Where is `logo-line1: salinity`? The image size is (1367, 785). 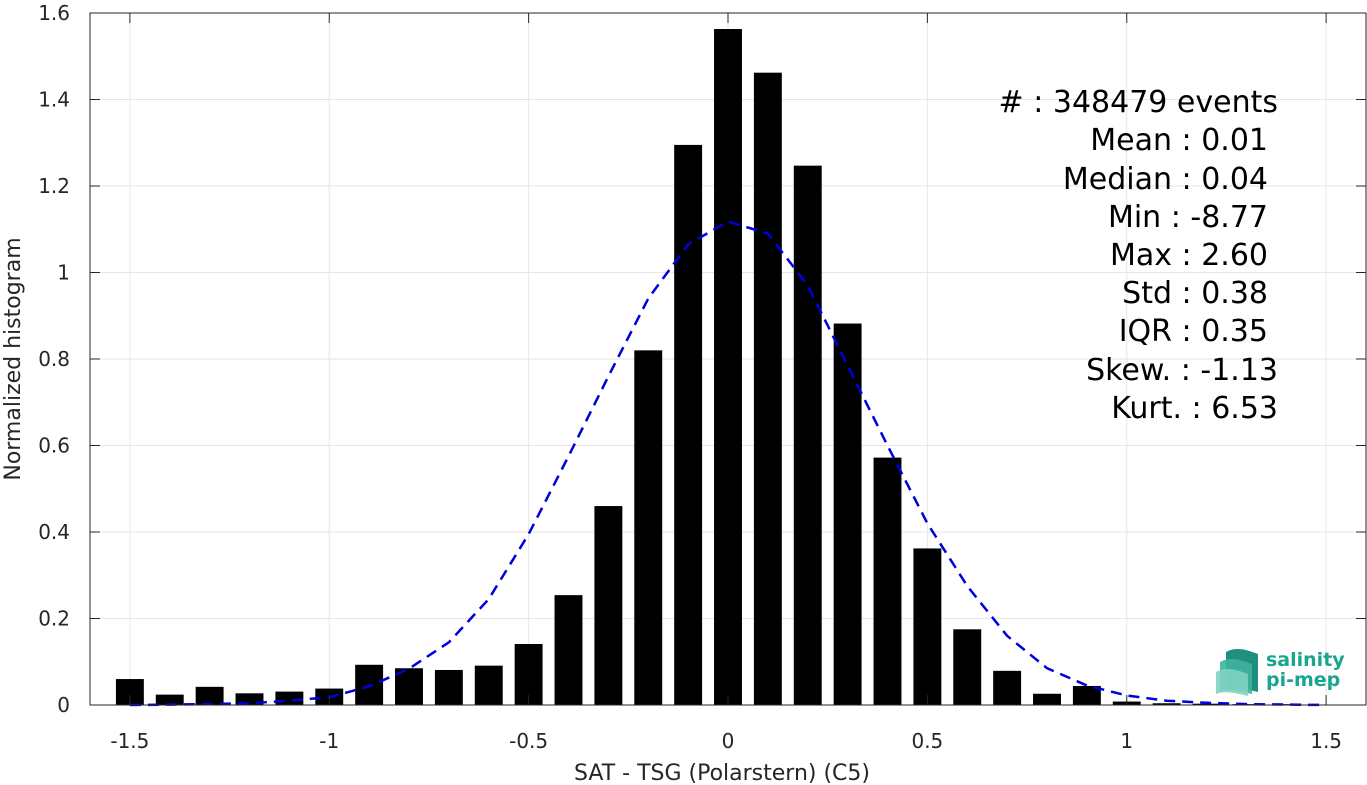
logo-line1: salinity is located at coordinates (1305, 660).